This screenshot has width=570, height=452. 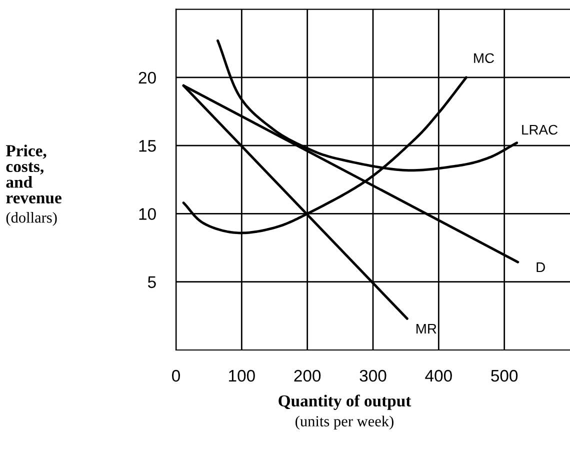 I want to click on series-label: D, so click(x=540, y=267).